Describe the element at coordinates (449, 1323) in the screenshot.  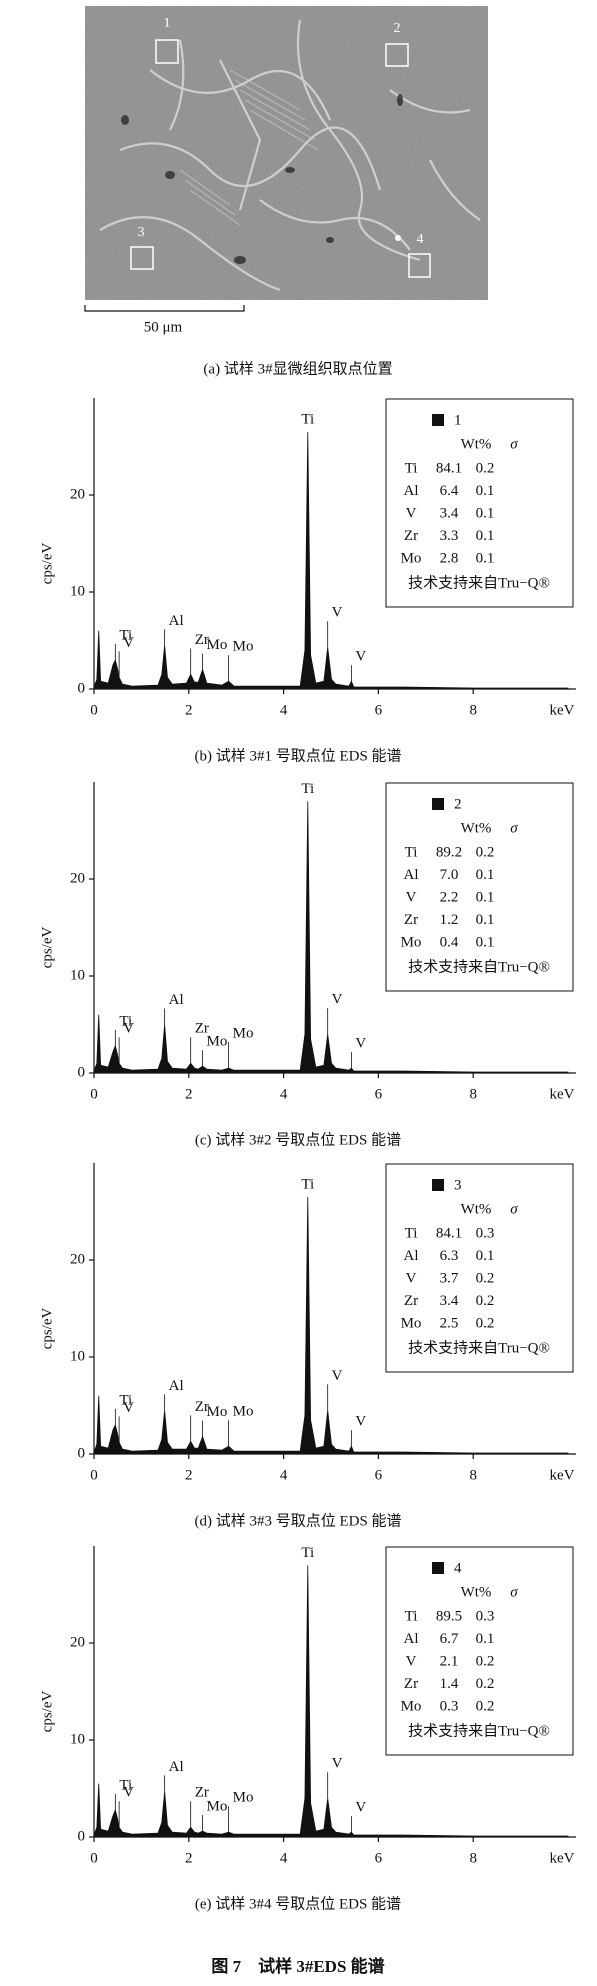
I see `table-cell: 2.5` at that location.